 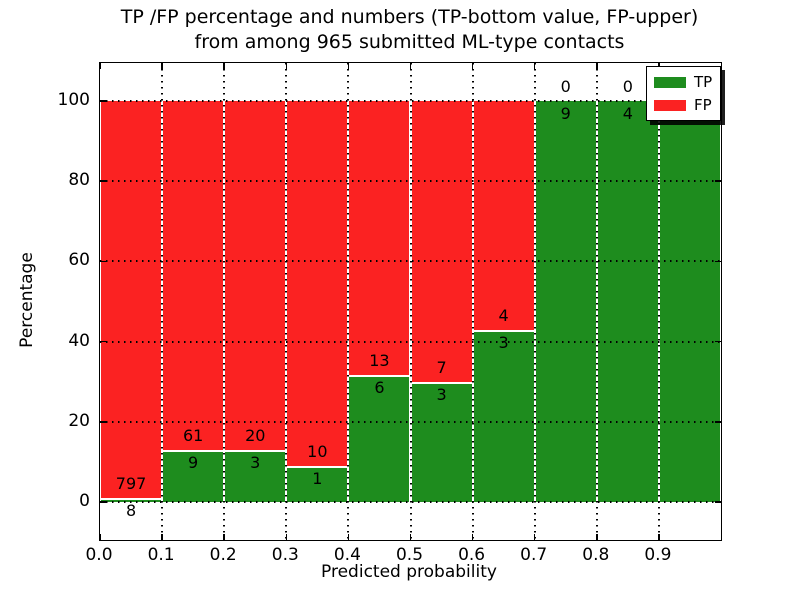 I want to click on x-tick-label: 0.3, so click(x=285, y=555).